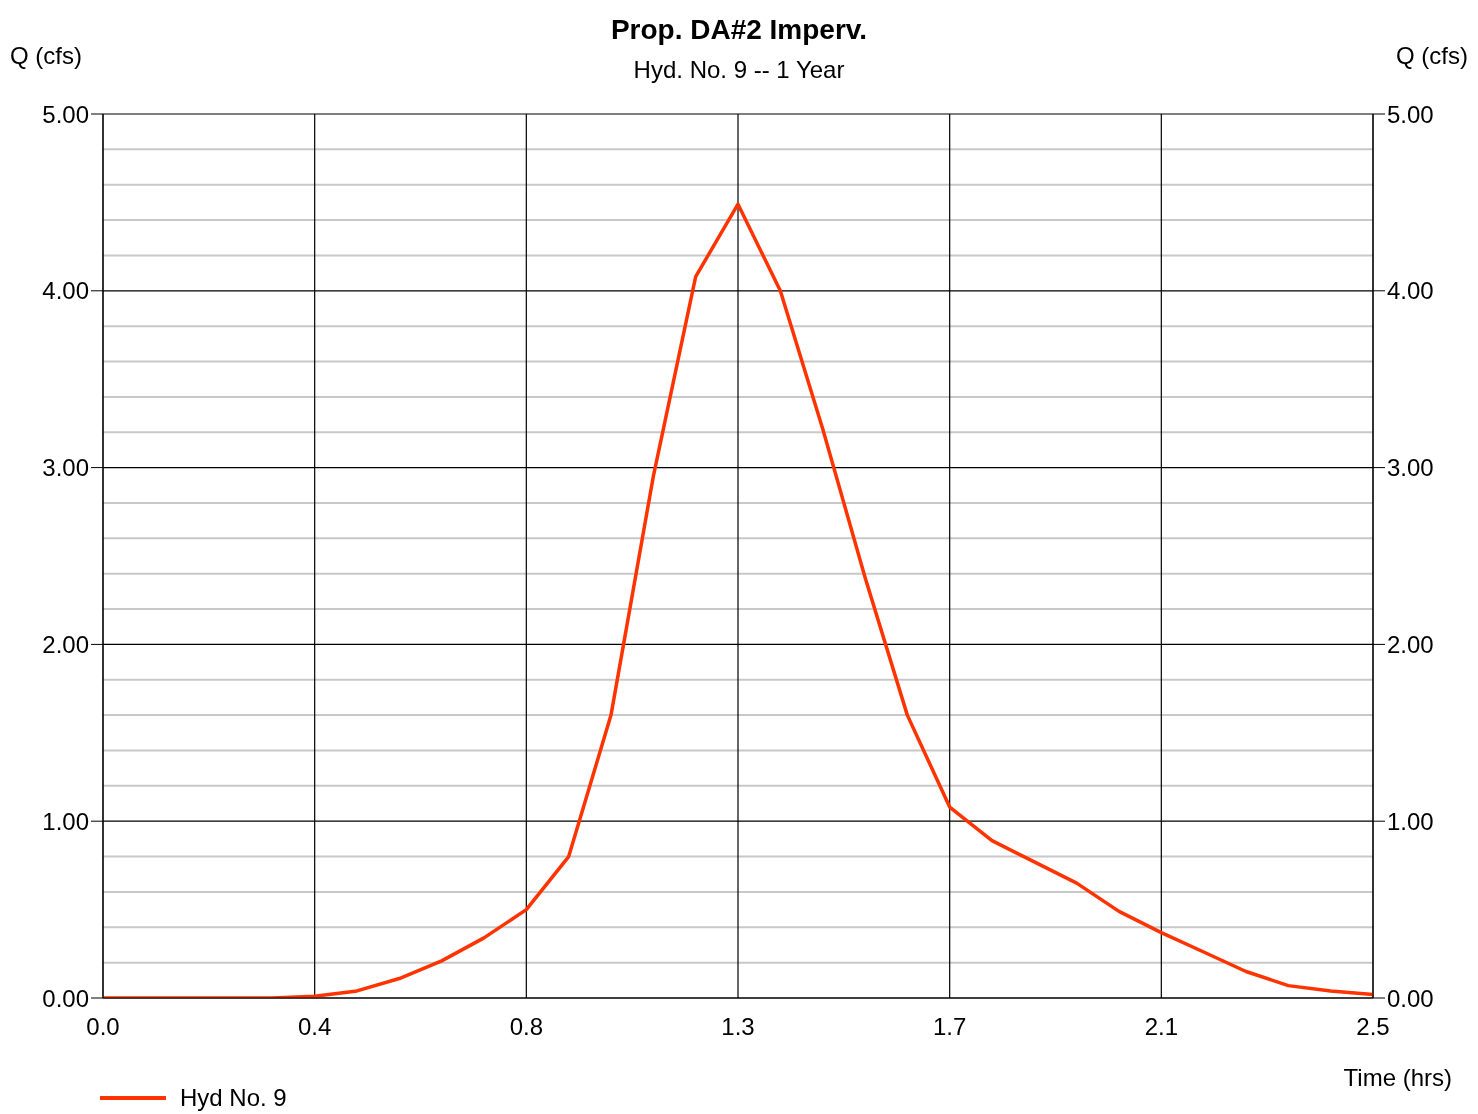 The image size is (1478, 1114). Describe the element at coordinates (1410, 114) in the screenshot. I see `y2-tick-label: 5.00` at that location.